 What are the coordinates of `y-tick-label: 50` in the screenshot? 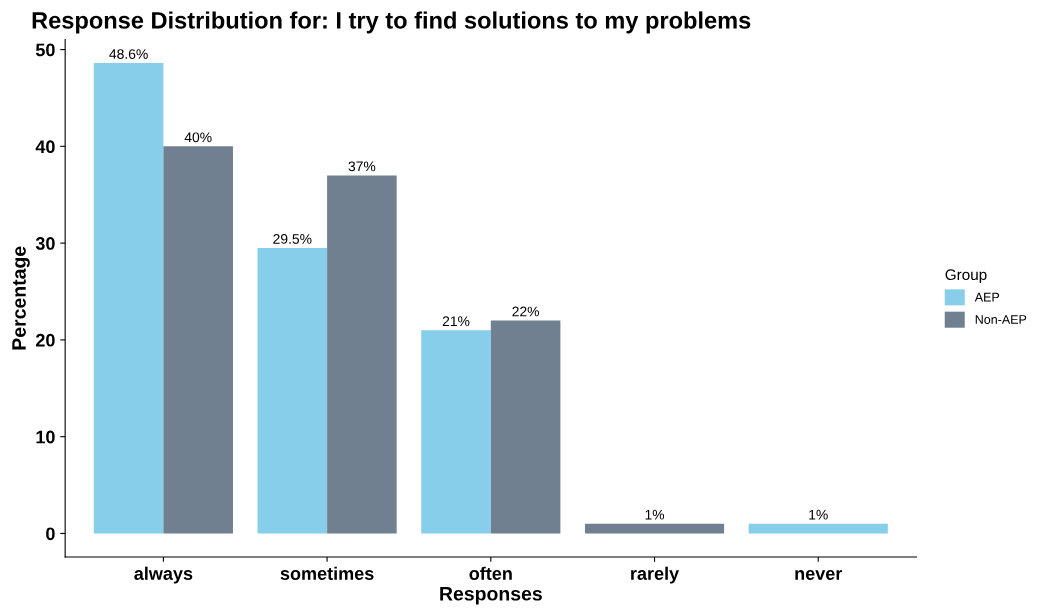 It's located at (45, 50).